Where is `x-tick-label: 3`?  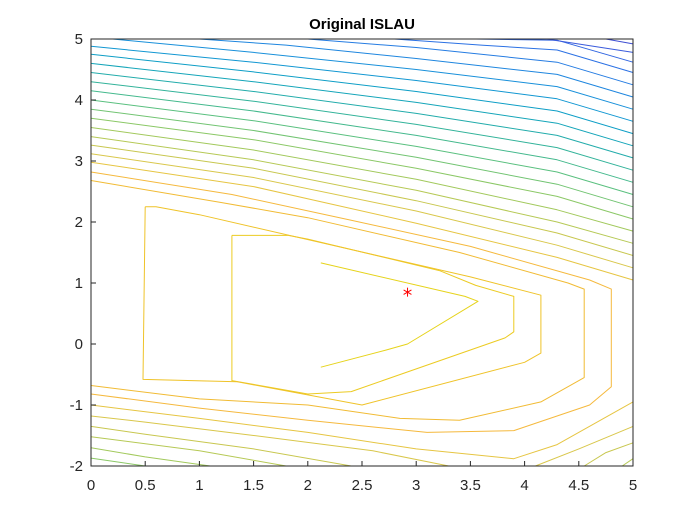 x-tick-label: 3 is located at coordinates (416, 485).